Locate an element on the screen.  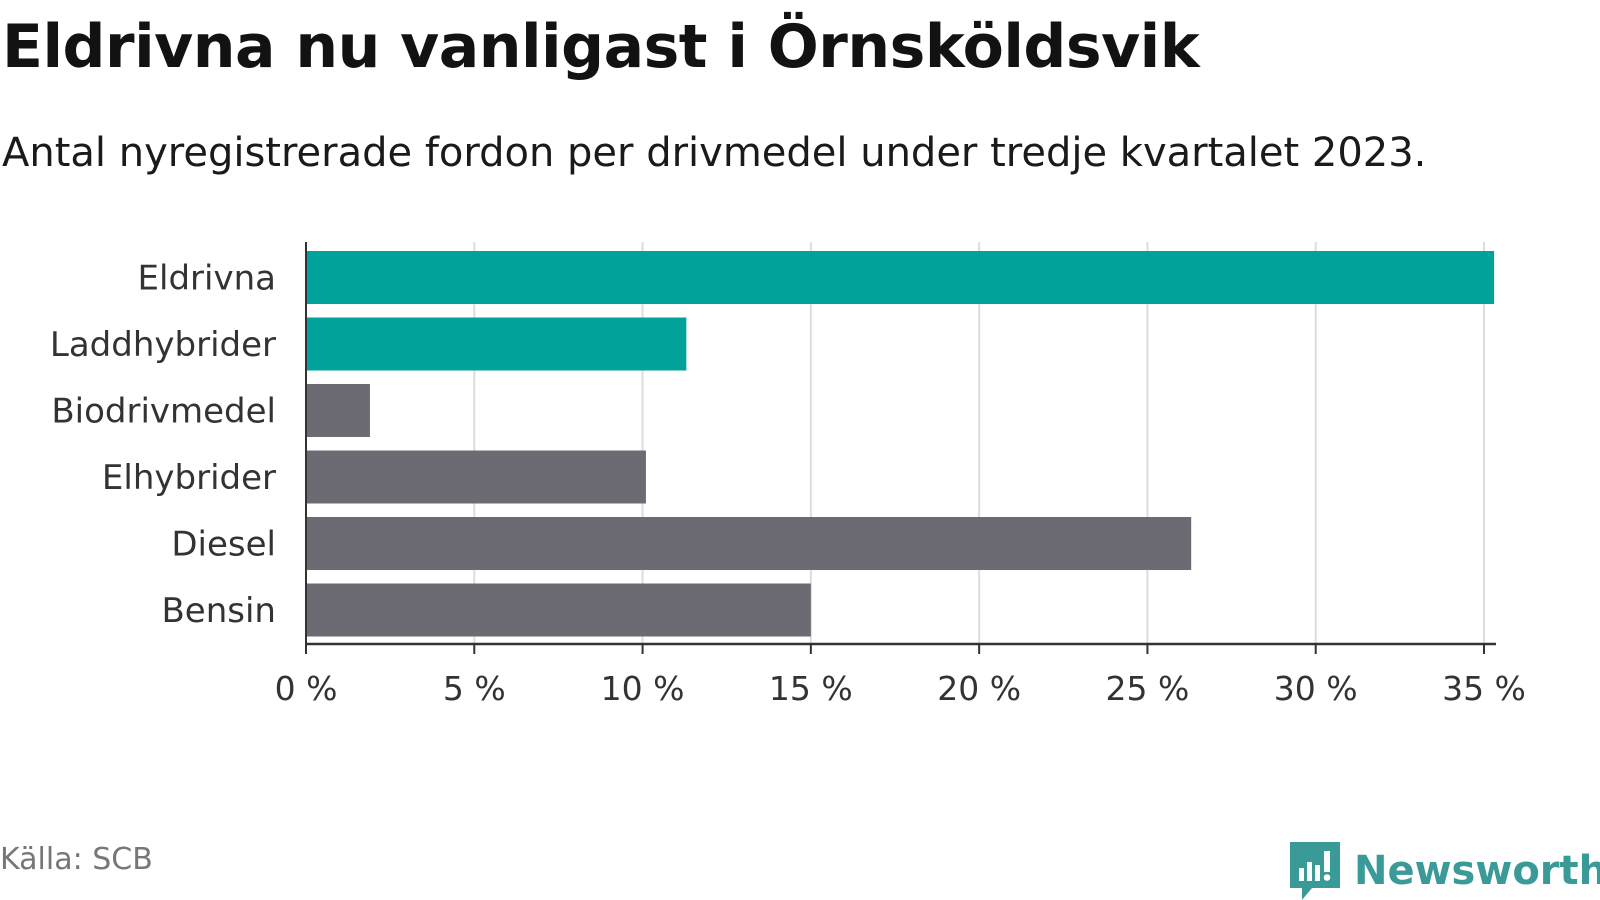
x-tick-label: 15 % is located at coordinates (811, 688).